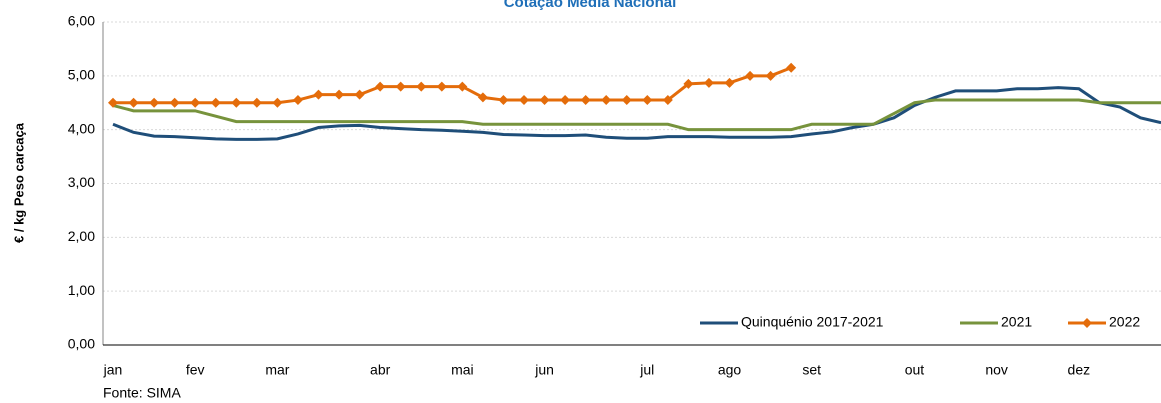  I want to click on y-tick-label: 6,00, so click(81, 21).